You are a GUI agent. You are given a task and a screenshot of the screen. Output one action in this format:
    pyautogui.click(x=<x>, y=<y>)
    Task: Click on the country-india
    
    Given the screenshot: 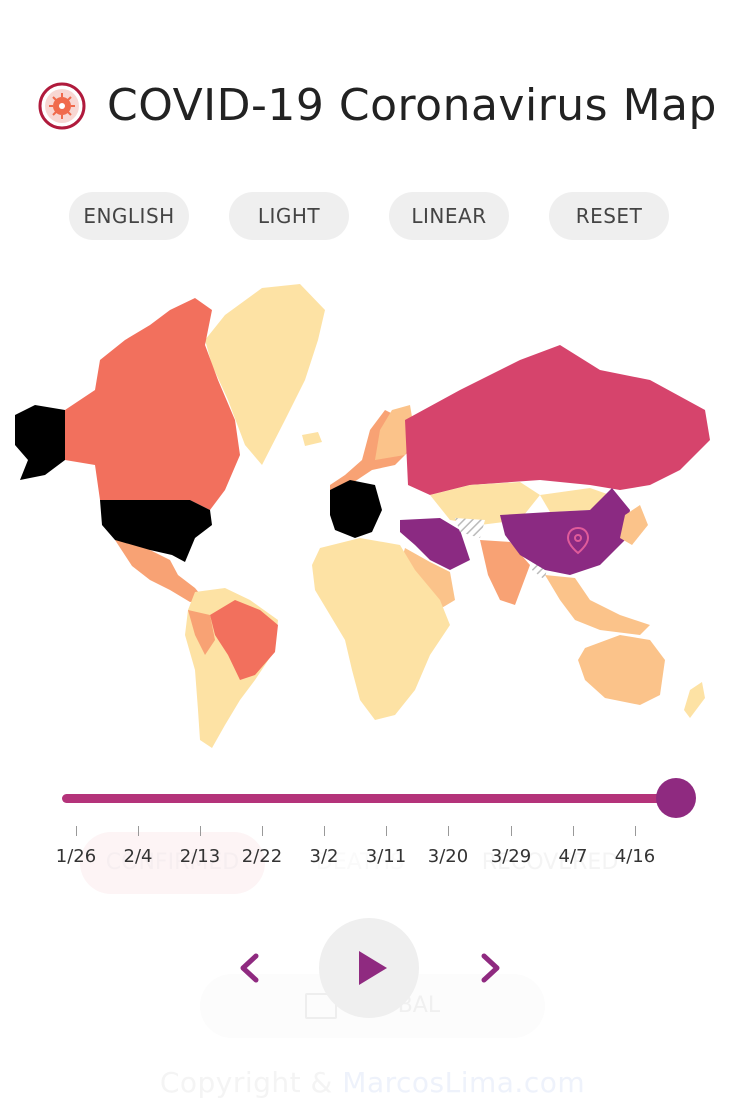 What is the action you would take?
    pyautogui.click(x=505, y=572)
    